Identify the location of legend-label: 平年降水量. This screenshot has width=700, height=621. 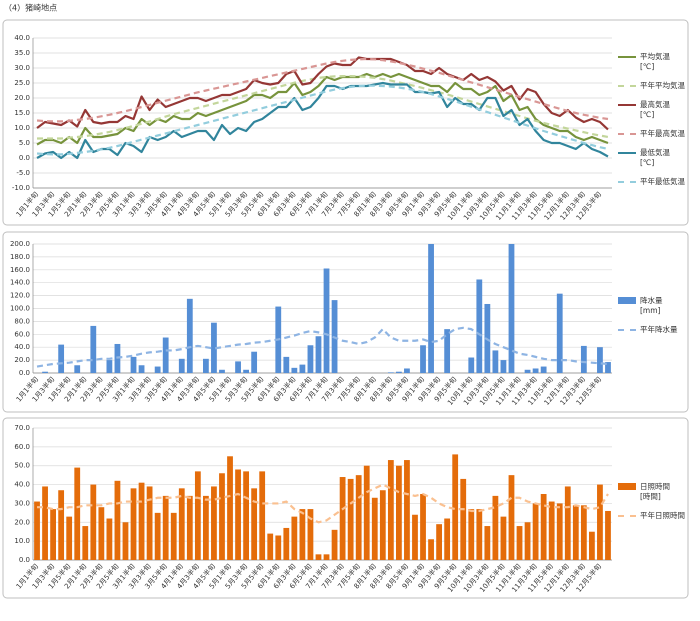
(659, 329).